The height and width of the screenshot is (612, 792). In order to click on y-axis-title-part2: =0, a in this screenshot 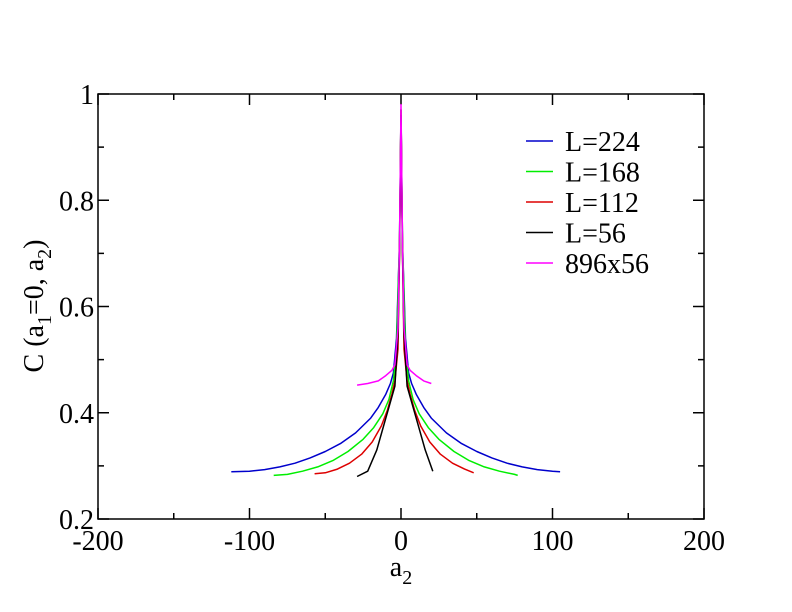, I will do `click(34, 286)`.